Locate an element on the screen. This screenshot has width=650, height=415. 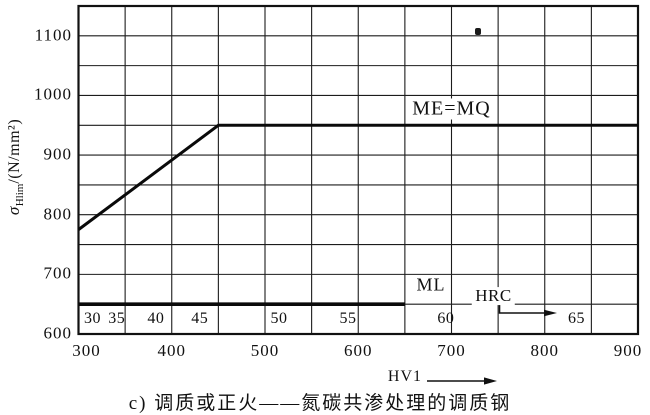
scan-speck is located at coordinates (478, 31).